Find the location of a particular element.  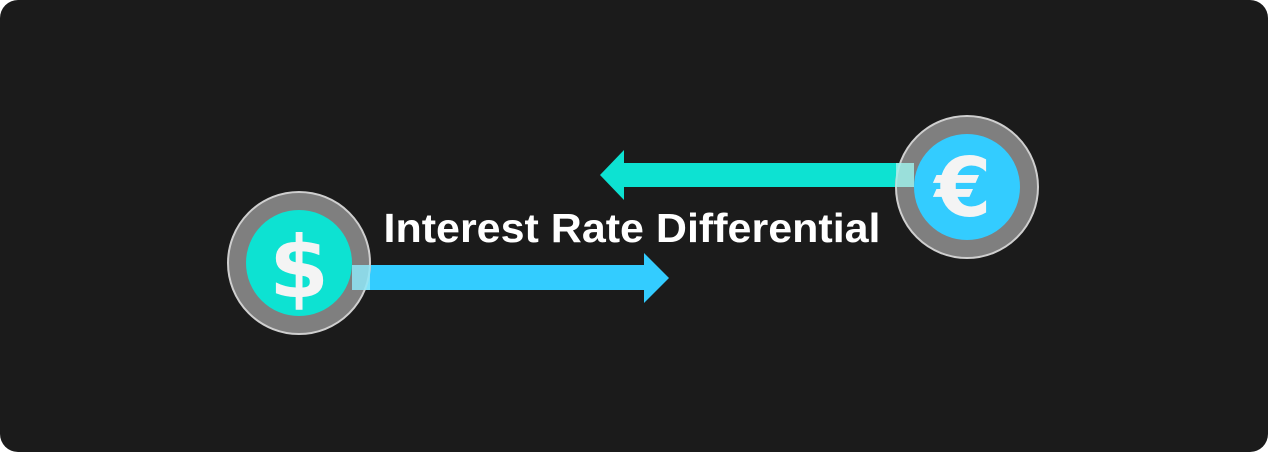

euro-symbol: € is located at coordinates (961, 188).